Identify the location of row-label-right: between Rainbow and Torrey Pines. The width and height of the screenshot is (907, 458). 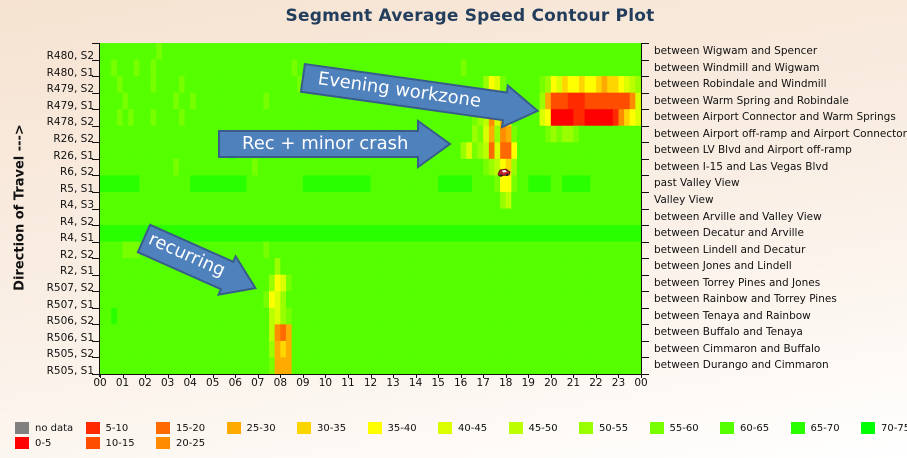
(745, 299).